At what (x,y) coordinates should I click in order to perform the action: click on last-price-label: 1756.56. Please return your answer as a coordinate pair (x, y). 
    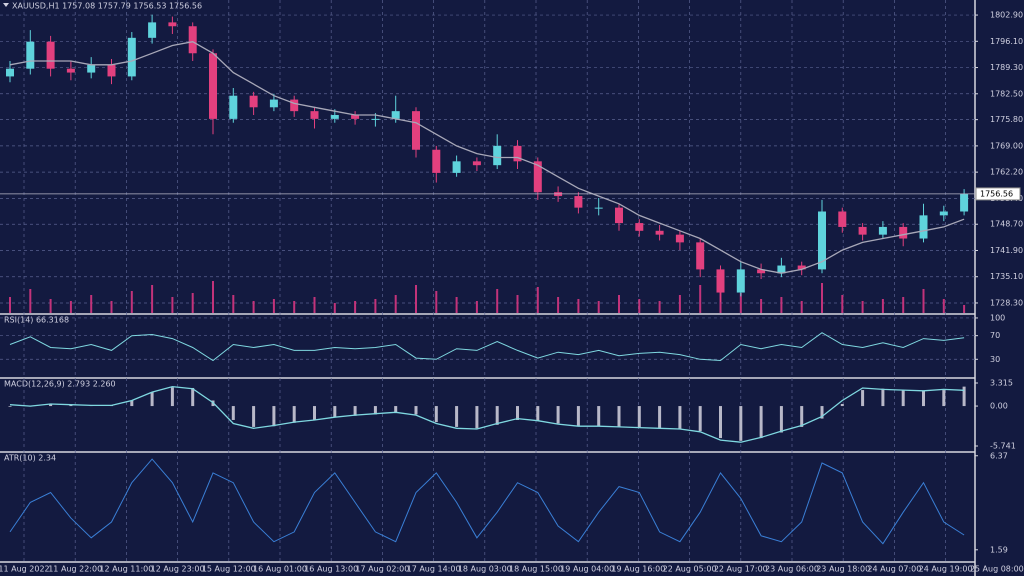
    Looking at the image, I should click on (996, 193).